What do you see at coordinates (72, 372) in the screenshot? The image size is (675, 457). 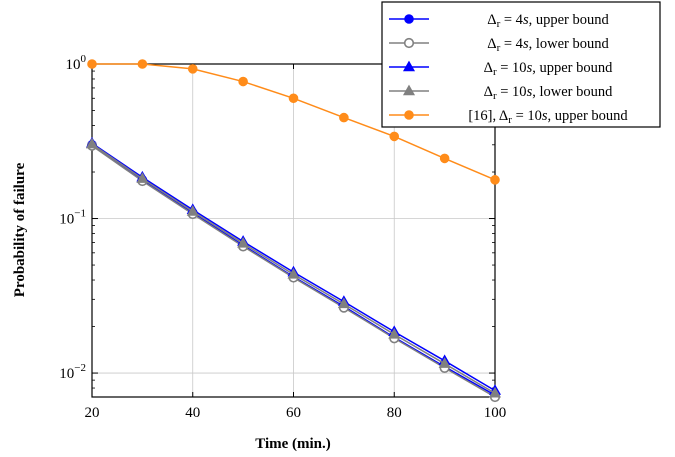 I see `y-tick-label: 10⁻²` at bounding box center [72, 372].